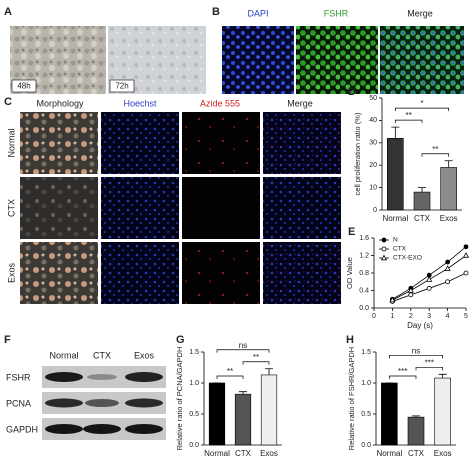  I want to click on significance-label: *, so click(421, 103).